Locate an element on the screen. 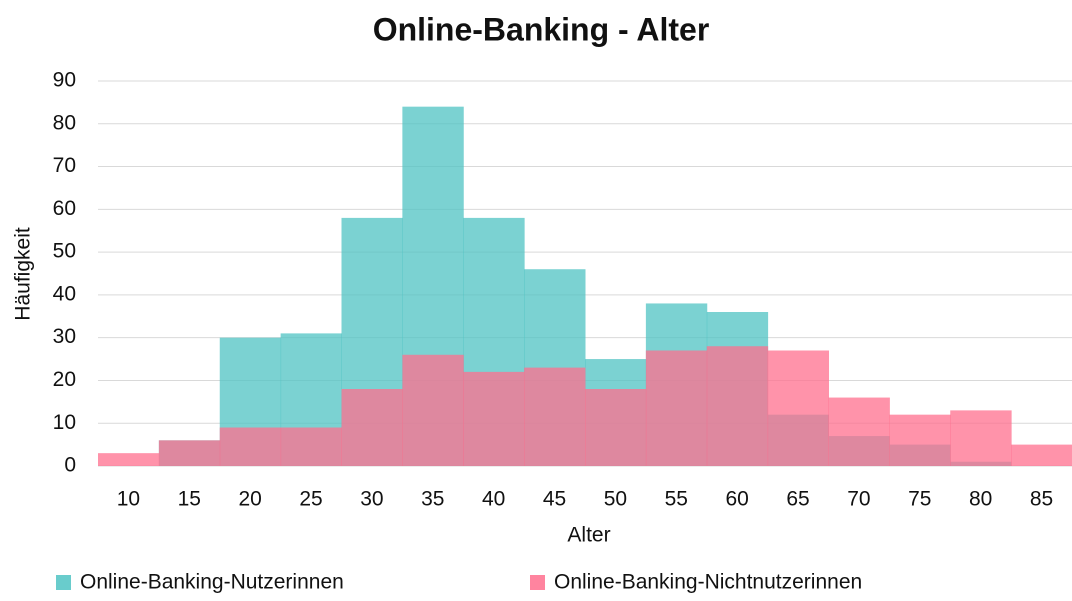 This screenshot has height=601, width=1072. x-tick-label: 75 is located at coordinates (919, 499).